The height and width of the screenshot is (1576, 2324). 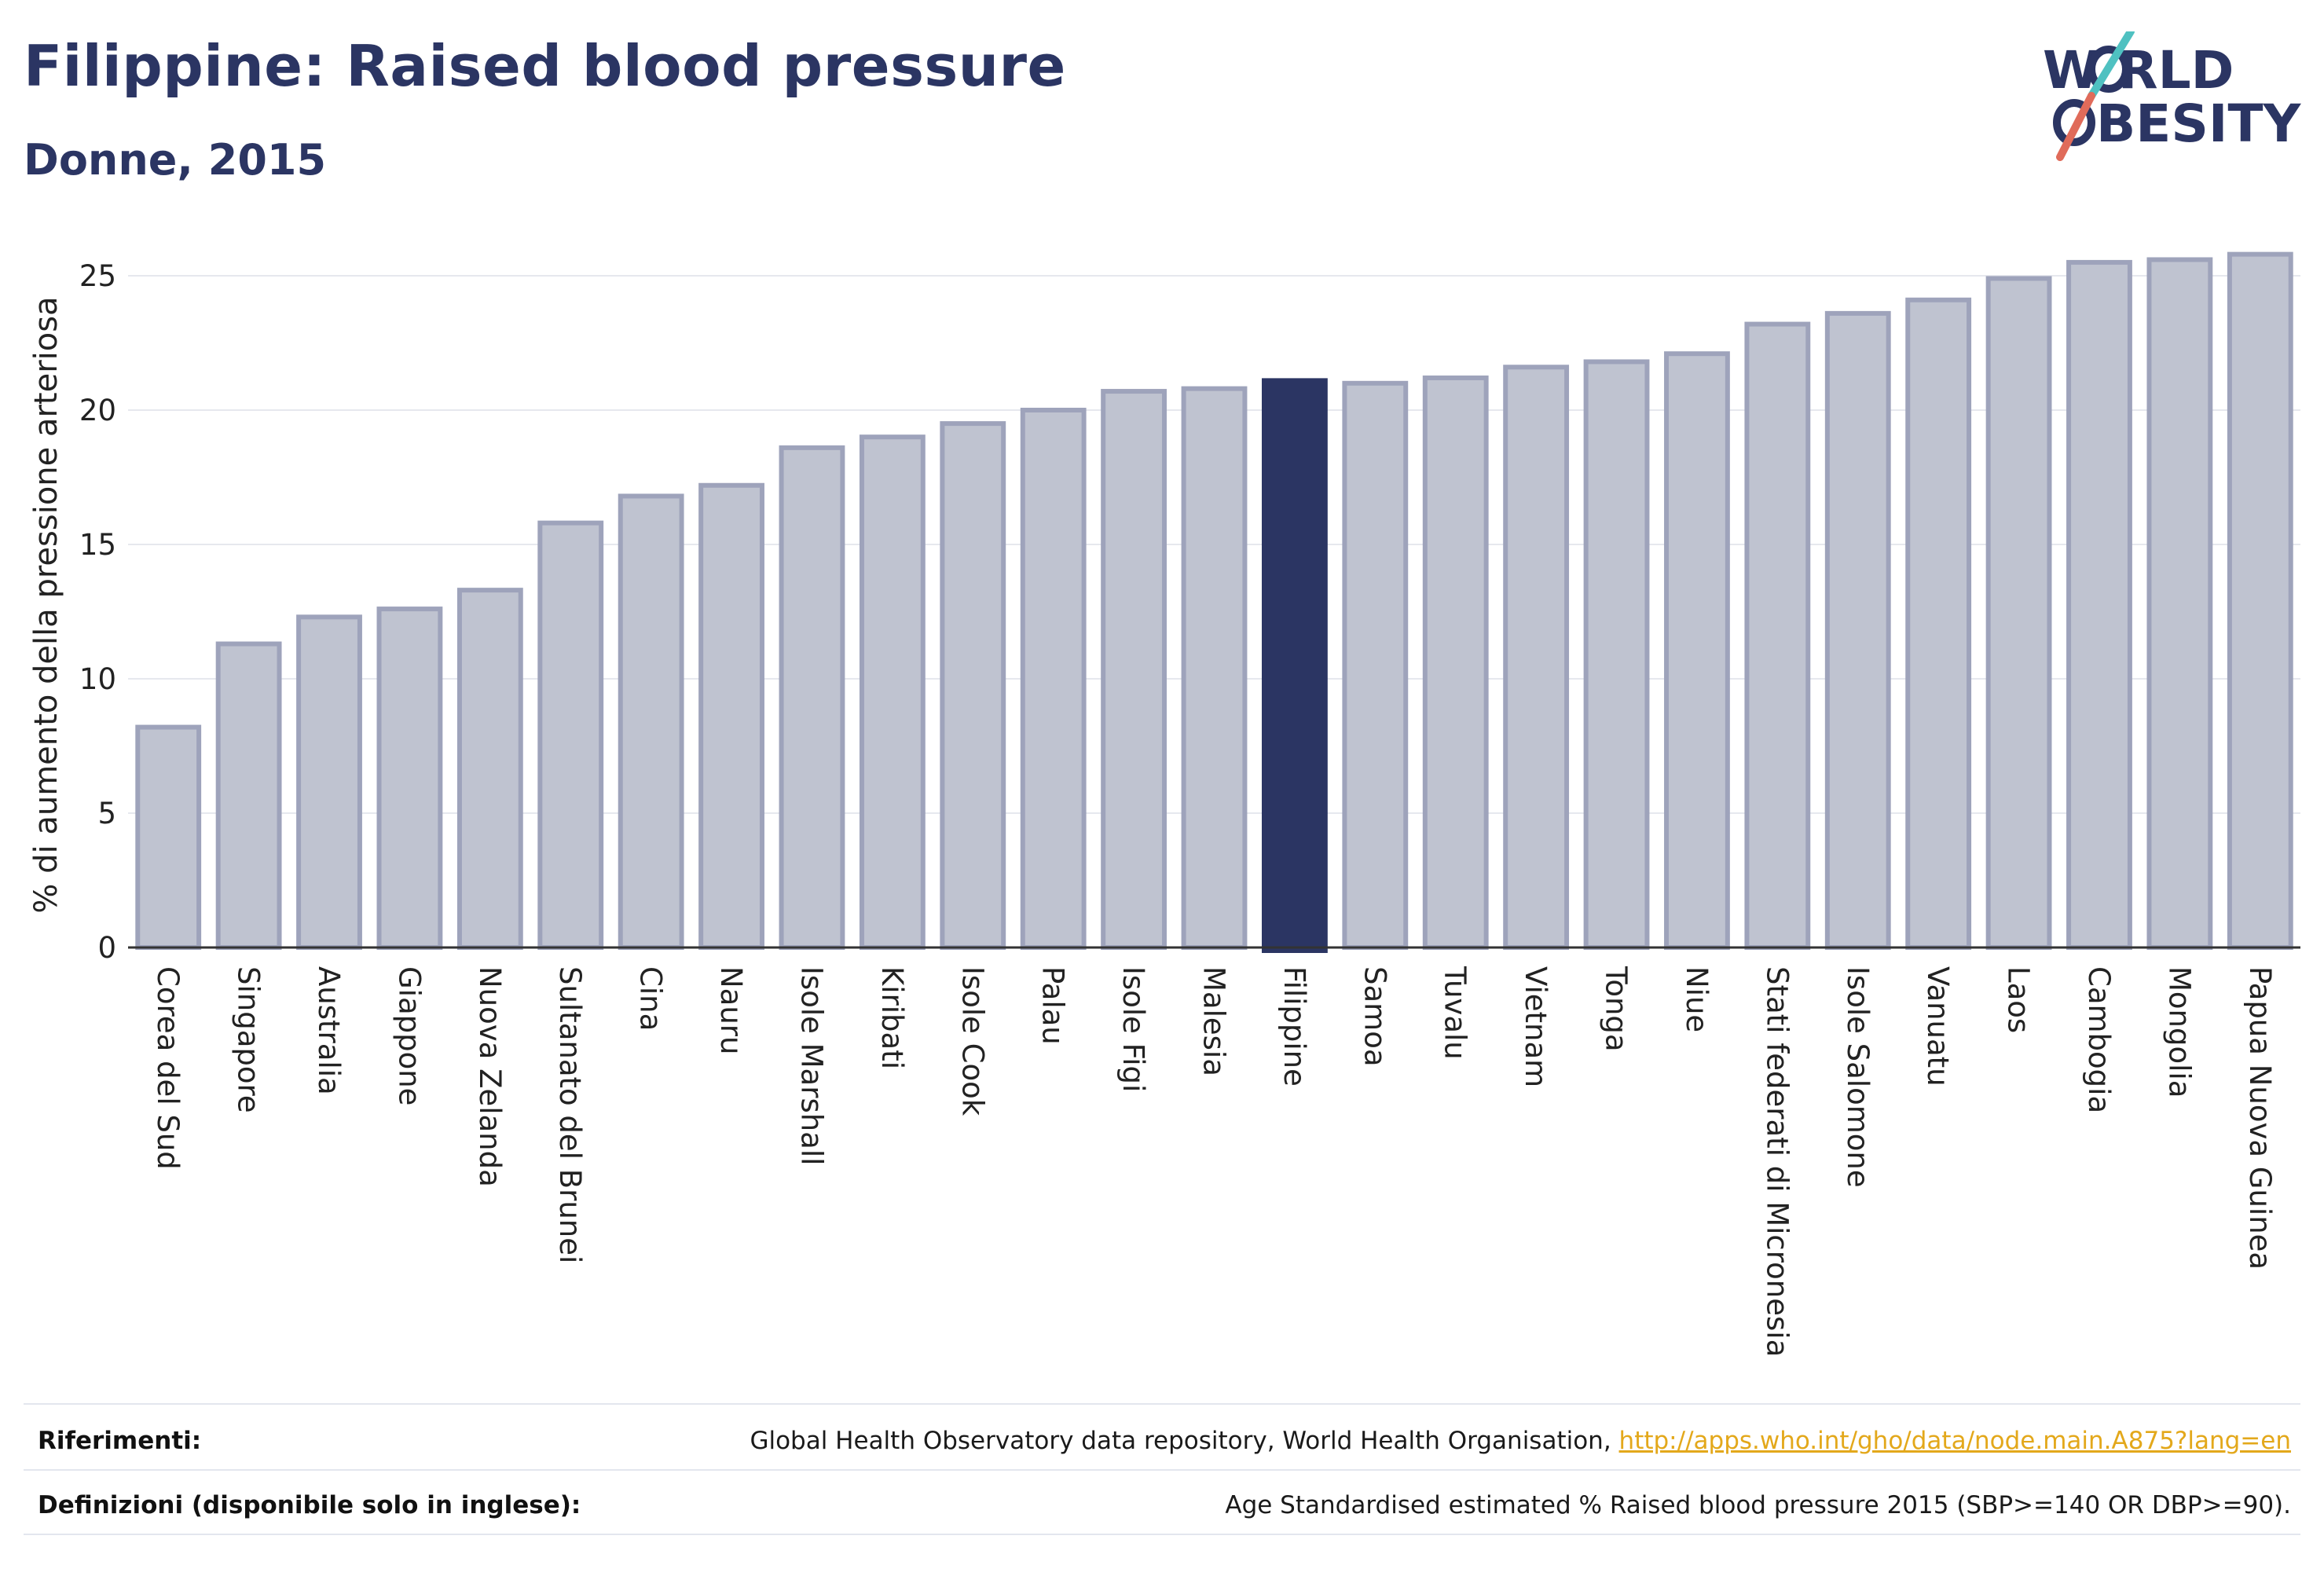 I want to click on y-tick-label: 15, so click(x=97, y=545).